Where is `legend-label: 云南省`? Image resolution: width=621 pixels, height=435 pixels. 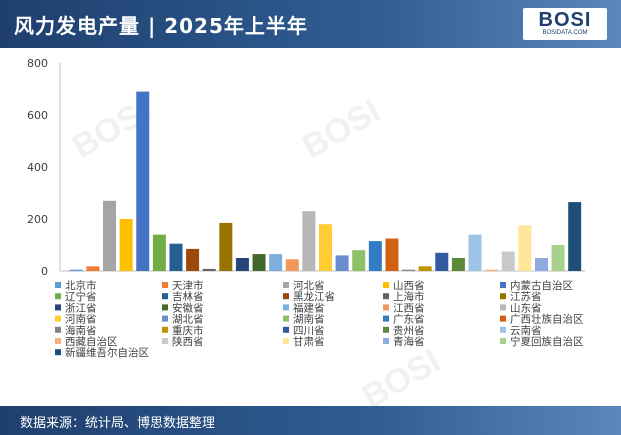 legend-label: 云南省 is located at coordinates (526, 330).